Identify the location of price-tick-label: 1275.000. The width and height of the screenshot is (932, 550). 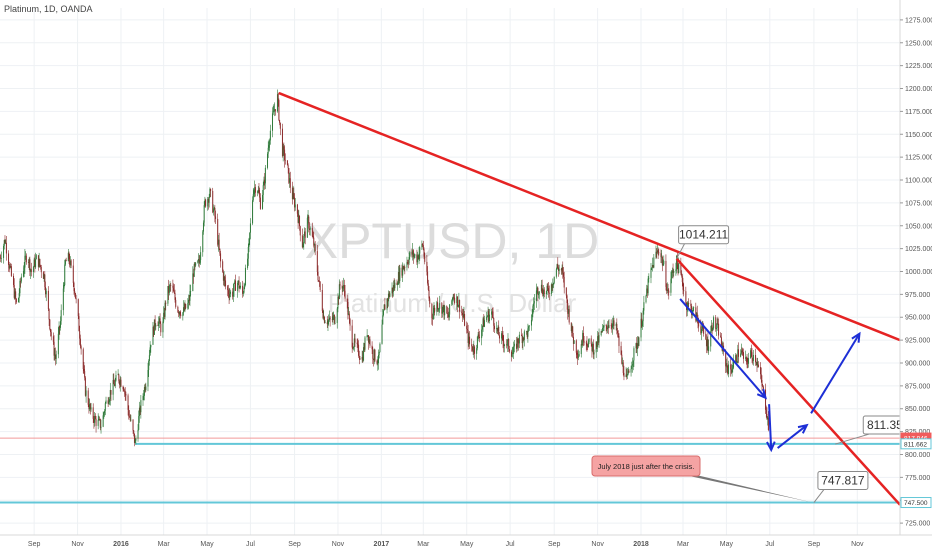
(918, 20).